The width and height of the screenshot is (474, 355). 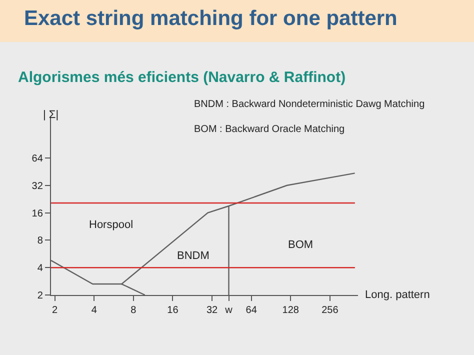 I want to click on x-axis-title: Long. pattern, so click(x=397, y=295).